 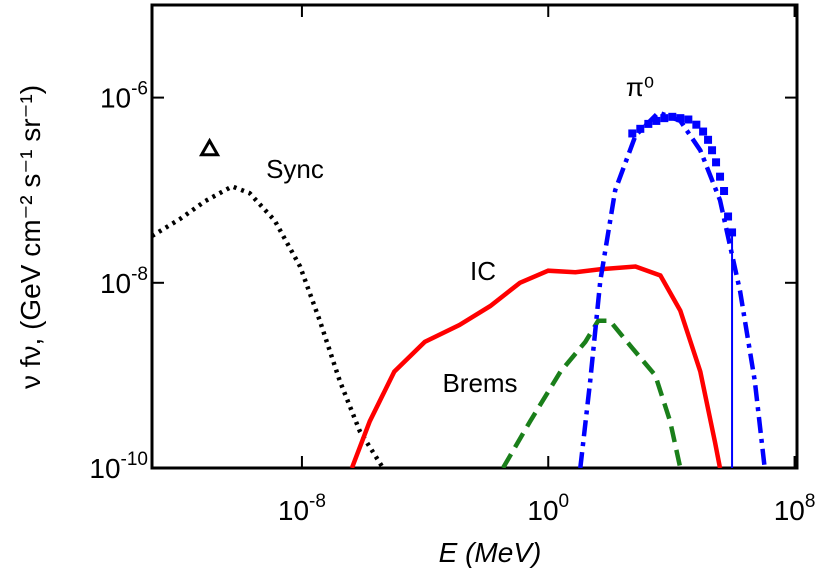 I want to click on series-label: Brems, so click(x=479, y=383).